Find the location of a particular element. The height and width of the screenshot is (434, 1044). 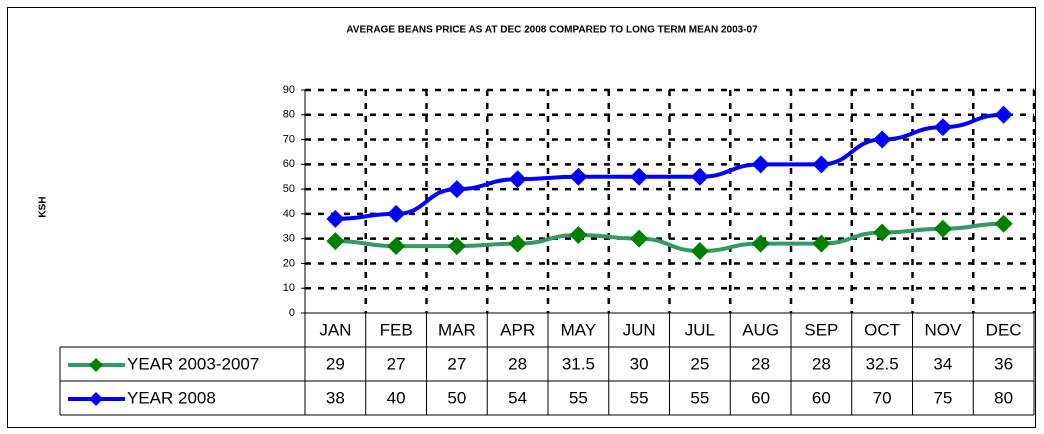

table-value: 50 is located at coordinates (456, 397).